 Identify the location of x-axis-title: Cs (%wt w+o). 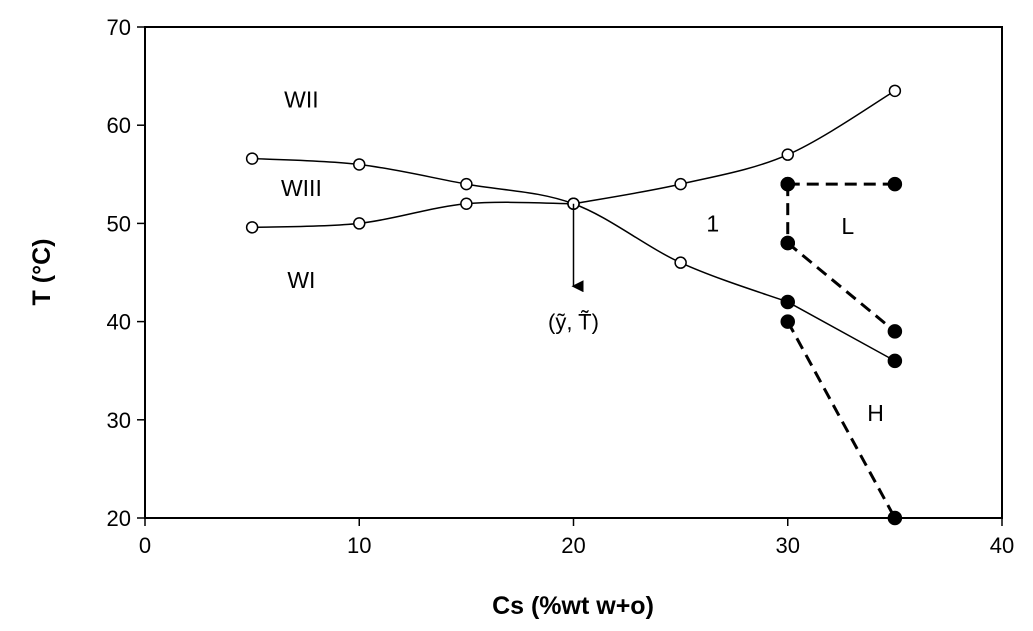
(573, 606).